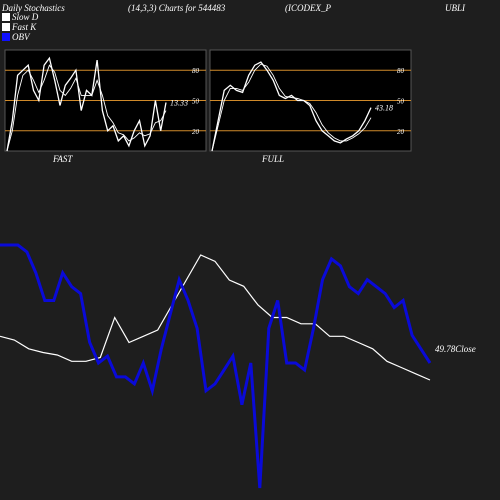  What do you see at coordinates (196, 71) in the screenshot?
I see `fast-tick-label: 80` at bounding box center [196, 71].